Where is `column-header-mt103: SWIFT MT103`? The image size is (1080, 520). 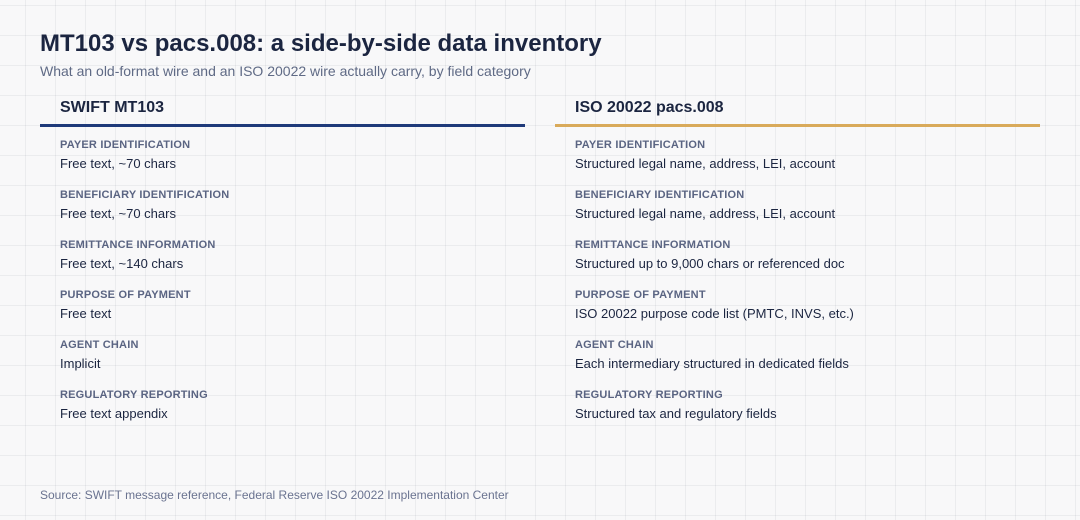 column-header-mt103: SWIFT MT103 is located at coordinates (282, 111).